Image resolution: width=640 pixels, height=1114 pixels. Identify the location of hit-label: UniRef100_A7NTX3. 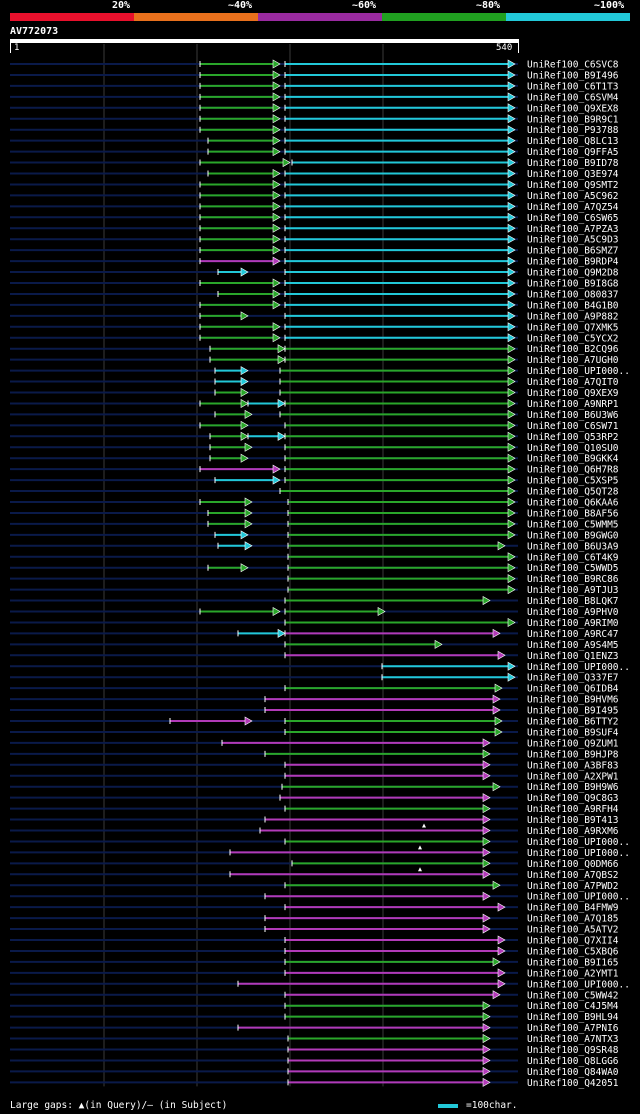
(573, 1039).